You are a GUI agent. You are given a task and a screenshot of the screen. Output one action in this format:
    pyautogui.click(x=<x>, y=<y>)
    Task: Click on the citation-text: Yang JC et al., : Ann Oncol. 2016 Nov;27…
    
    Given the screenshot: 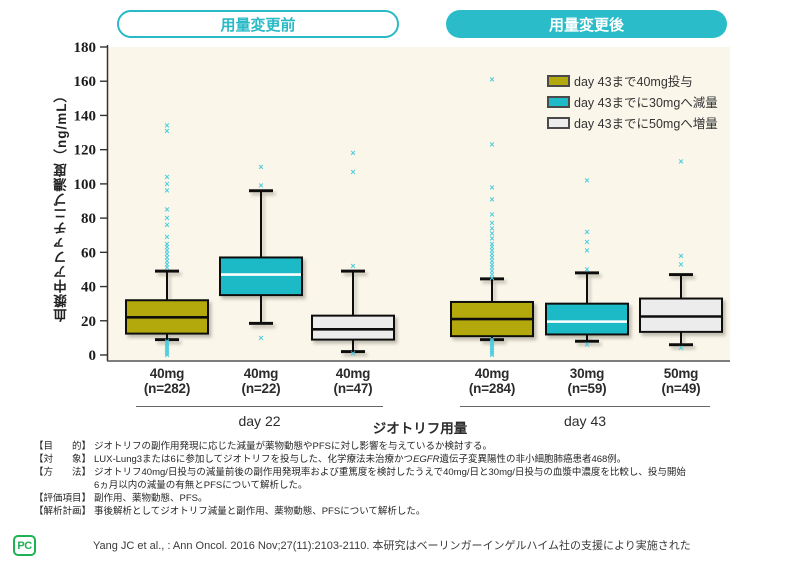 What is the action you would take?
    pyautogui.click(x=392, y=546)
    